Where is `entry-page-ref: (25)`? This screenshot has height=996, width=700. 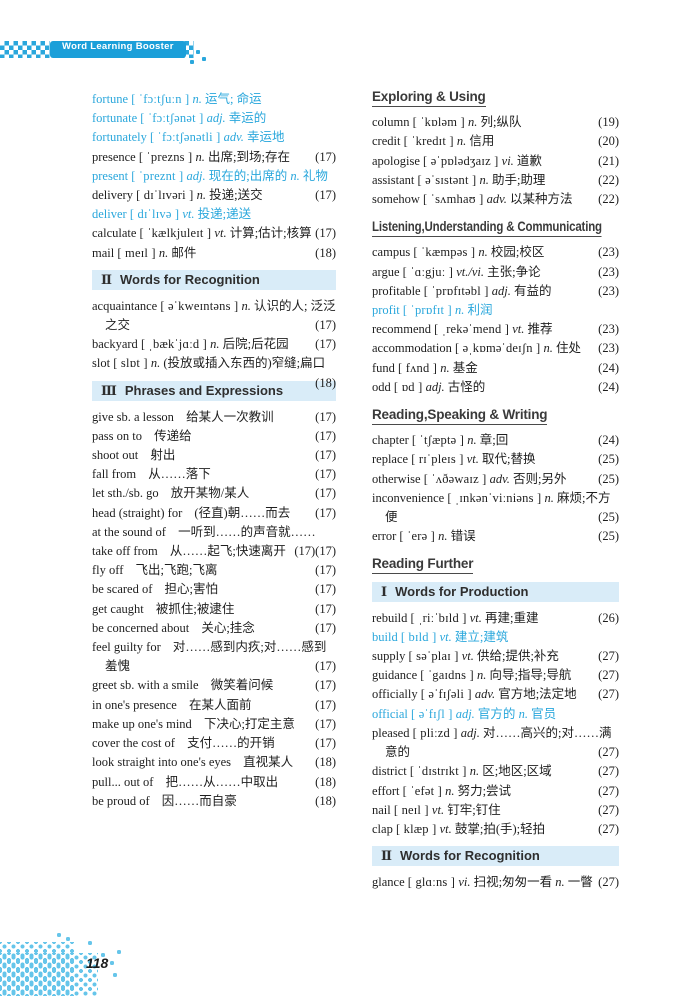
entry-page-ref: (25) is located at coordinates (608, 536).